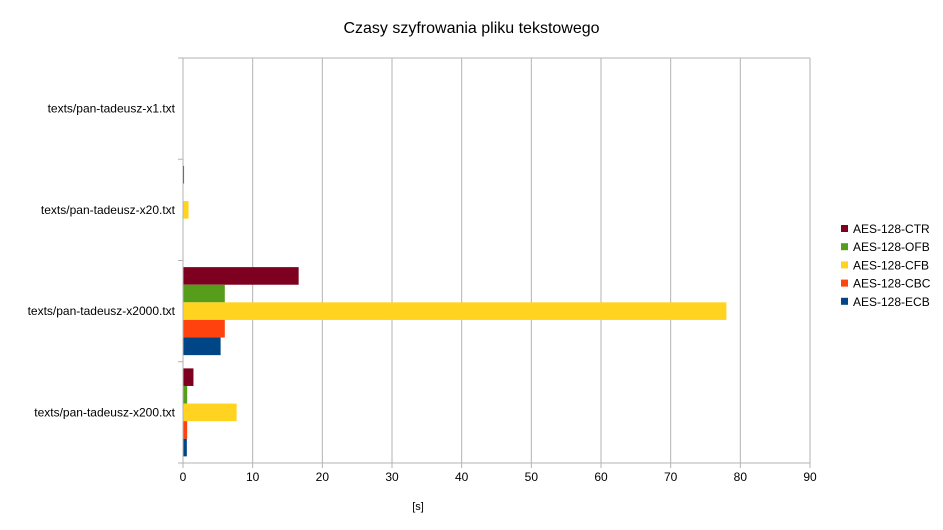  I want to click on x-tick-label-0: 0, so click(183, 477).